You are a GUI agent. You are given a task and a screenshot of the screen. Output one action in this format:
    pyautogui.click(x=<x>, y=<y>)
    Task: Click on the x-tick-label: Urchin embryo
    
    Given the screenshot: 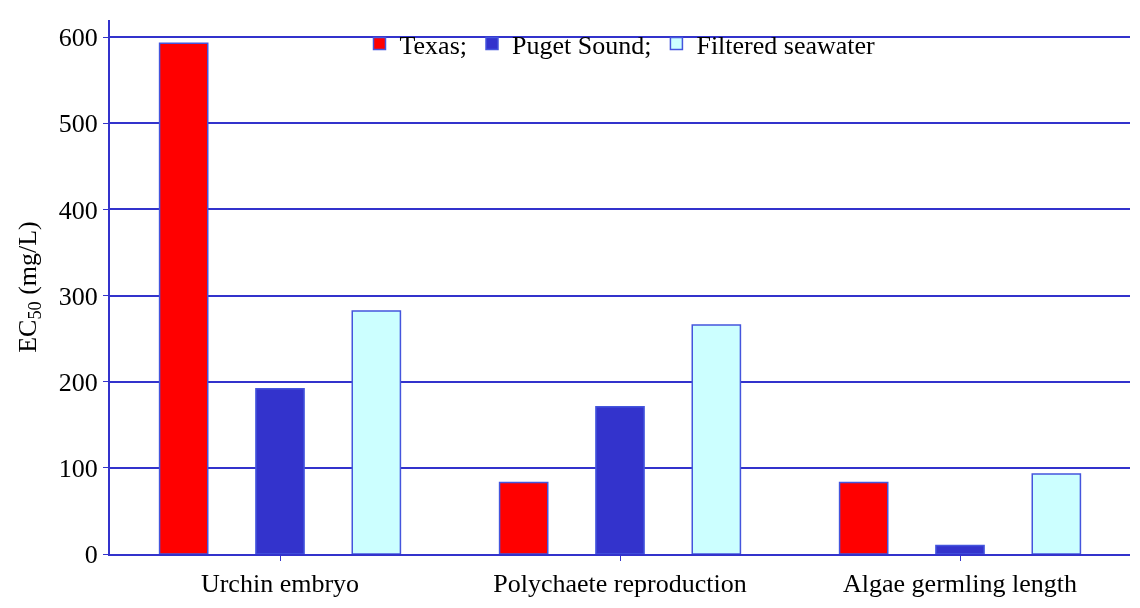 What is the action you would take?
    pyautogui.click(x=280, y=584)
    